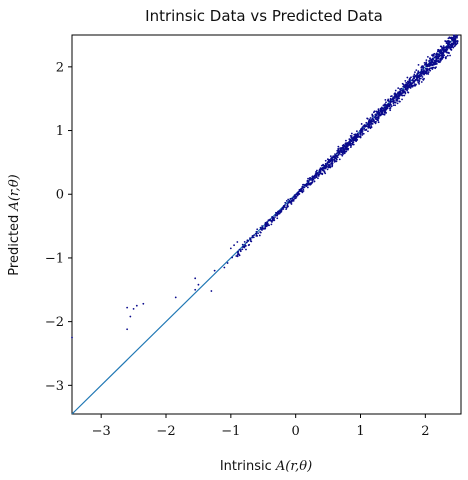 The height and width of the screenshot is (480, 468). What do you see at coordinates (293, 466) in the screenshot?
I see `x-axis-label-math: A(r,θ)` at bounding box center [293, 466].